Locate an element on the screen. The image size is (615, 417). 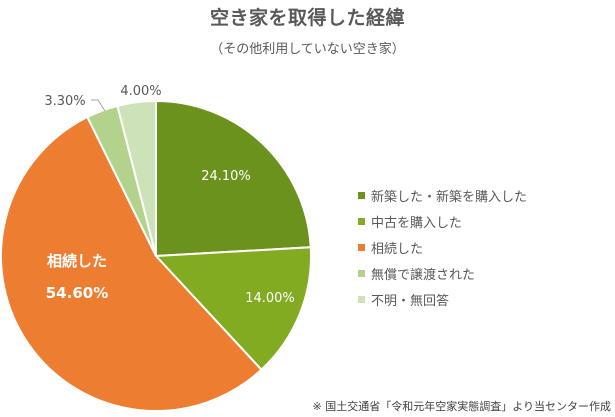
legend-label: 不明・無回答 is located at coordinates (410, 301).